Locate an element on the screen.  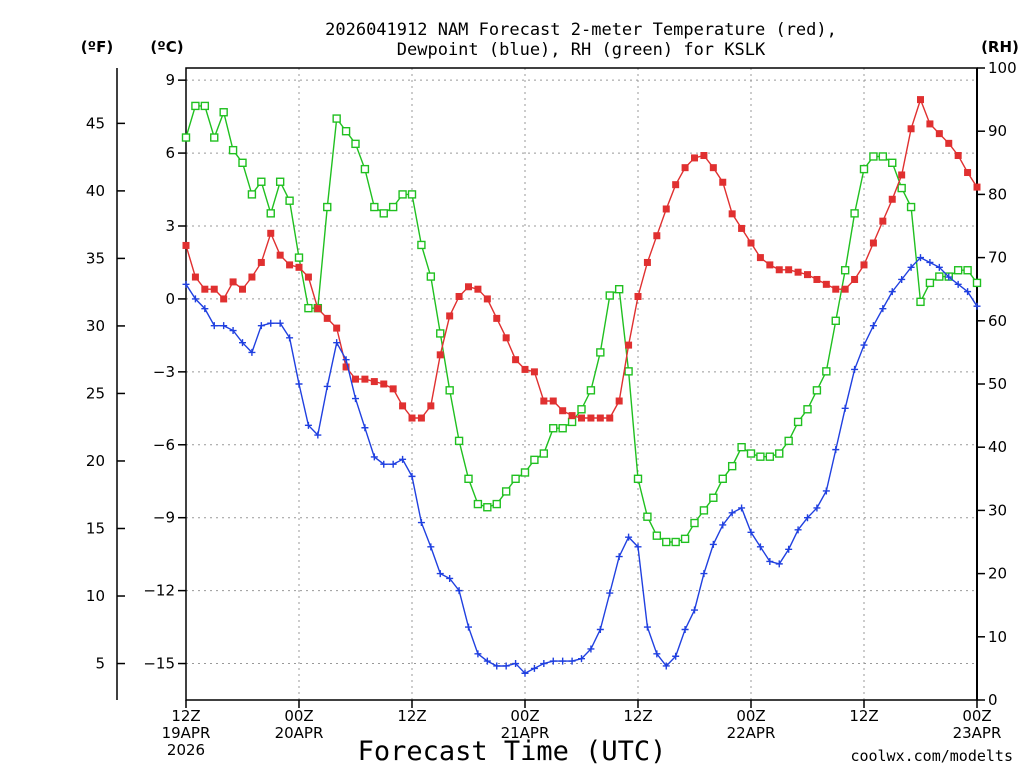
fahrenheit-tick-label: 5 is located at coordinates (100, 664).